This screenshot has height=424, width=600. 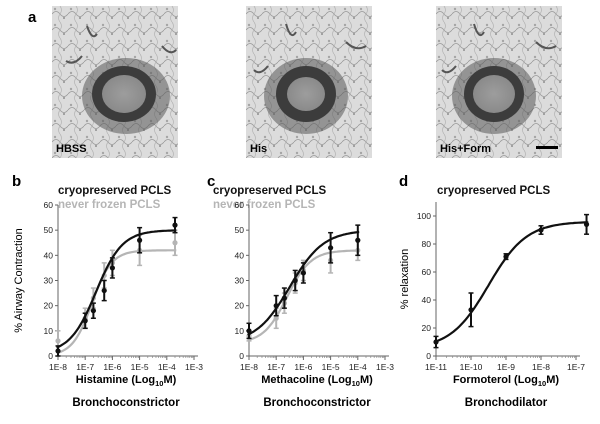 I want to click on x-axis-label: Methacoline (Log10M), so click(x=317, y=381).